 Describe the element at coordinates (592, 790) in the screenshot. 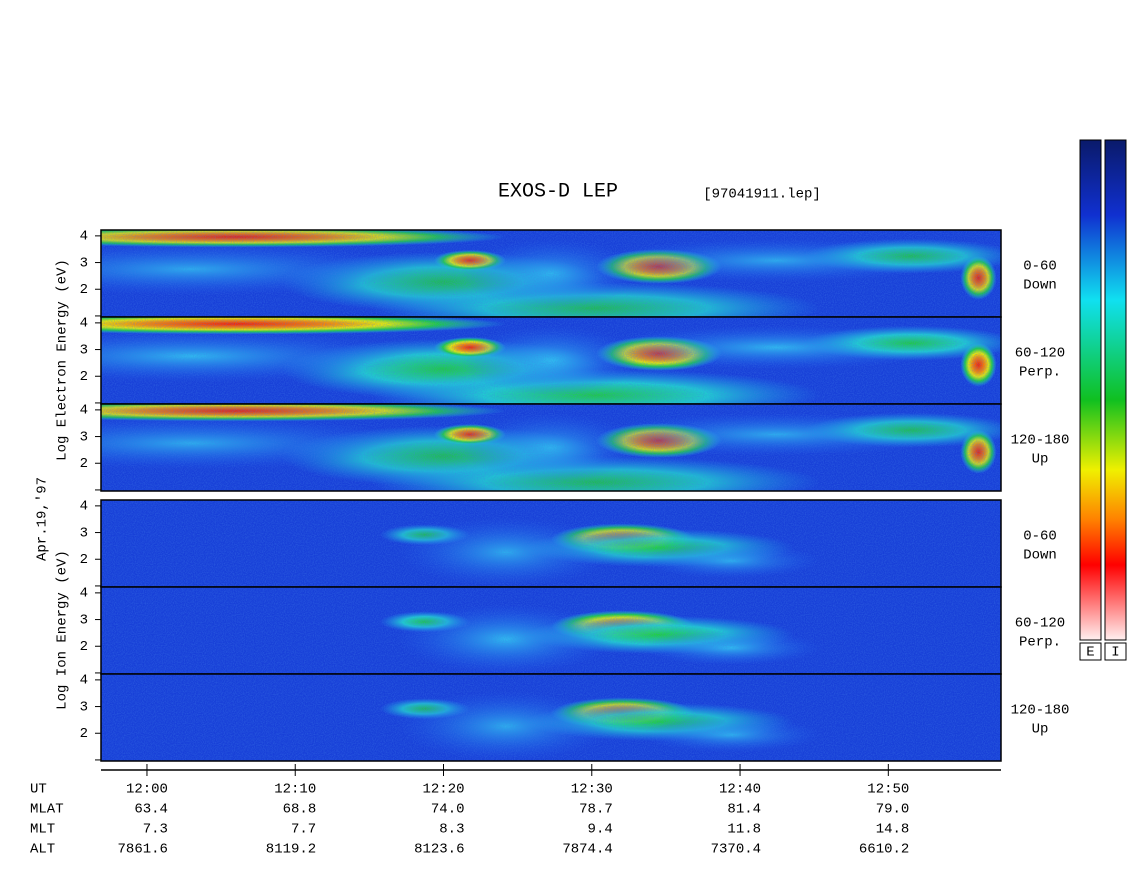

I see `x-tick-label: 12:30` at that location.